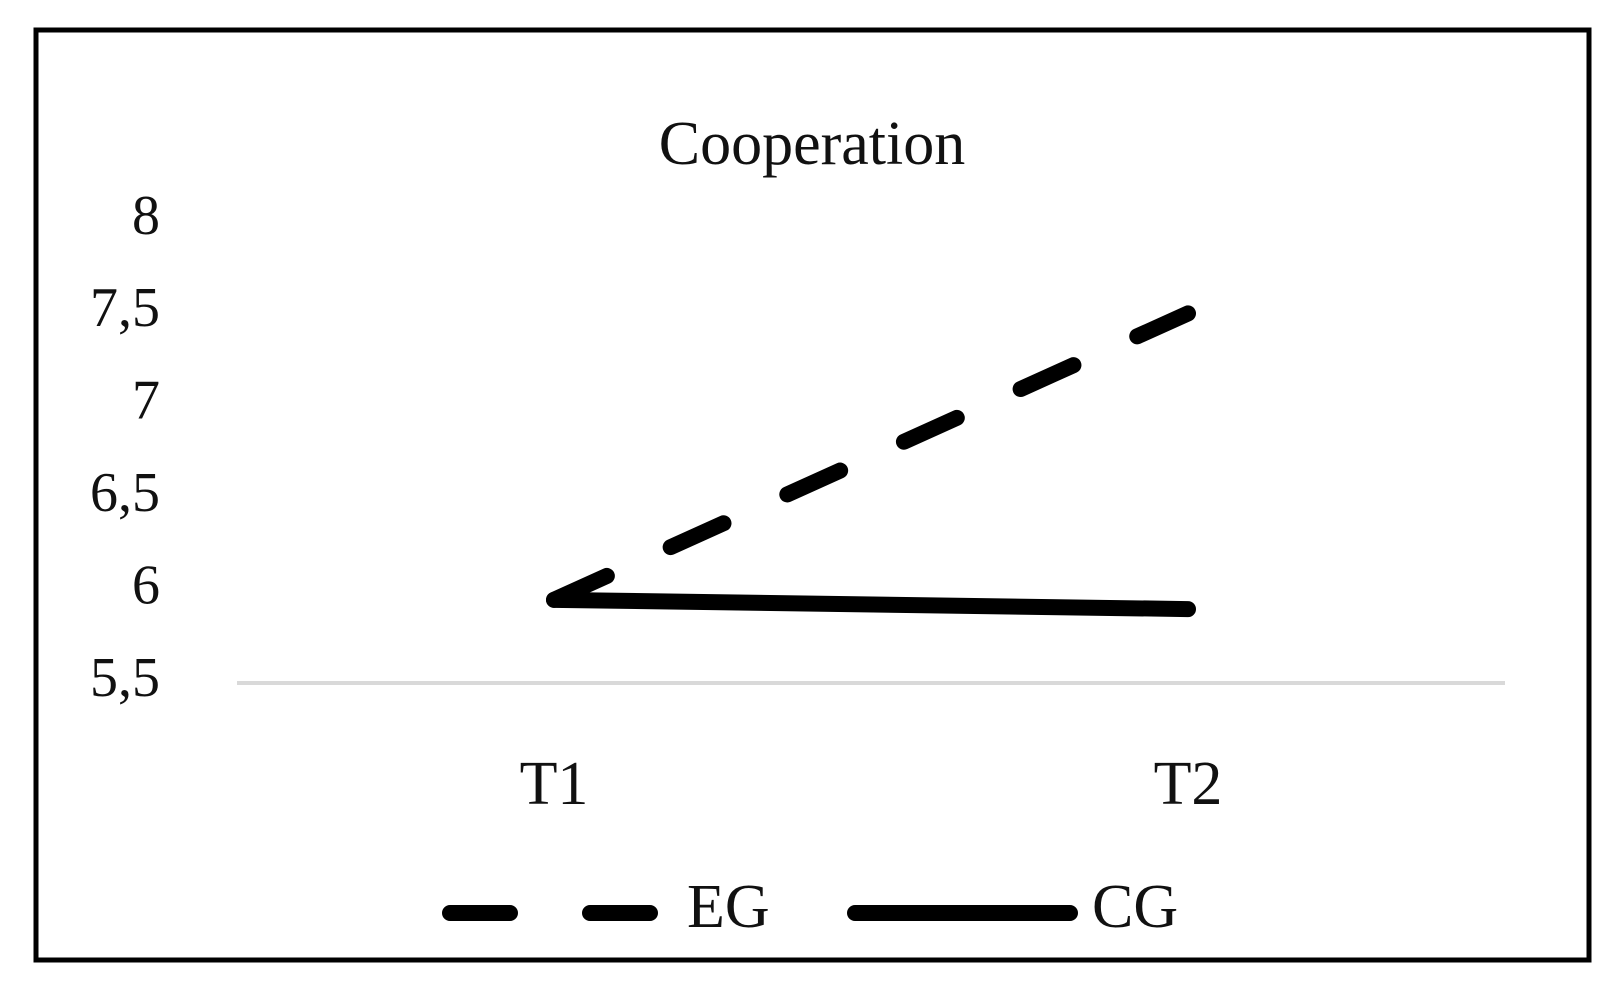 The height and width of the screenshot is (992, 1610). What do you see at coordinates (812, 144) in the screenshot?
I see `chart-title: Cooperation` at bounding box center [812, 144].